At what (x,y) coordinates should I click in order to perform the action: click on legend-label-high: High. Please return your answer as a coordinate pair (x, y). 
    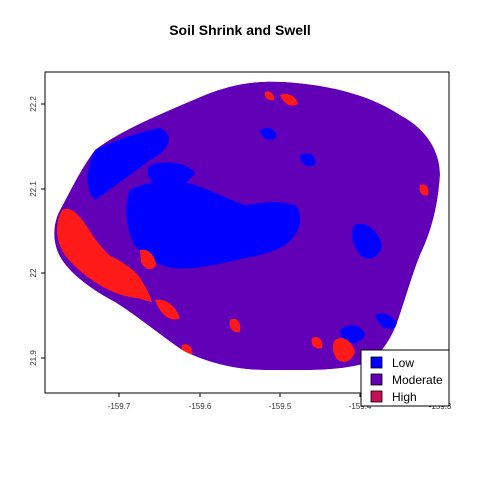
    Looking at the image, I should click on (404, 397).